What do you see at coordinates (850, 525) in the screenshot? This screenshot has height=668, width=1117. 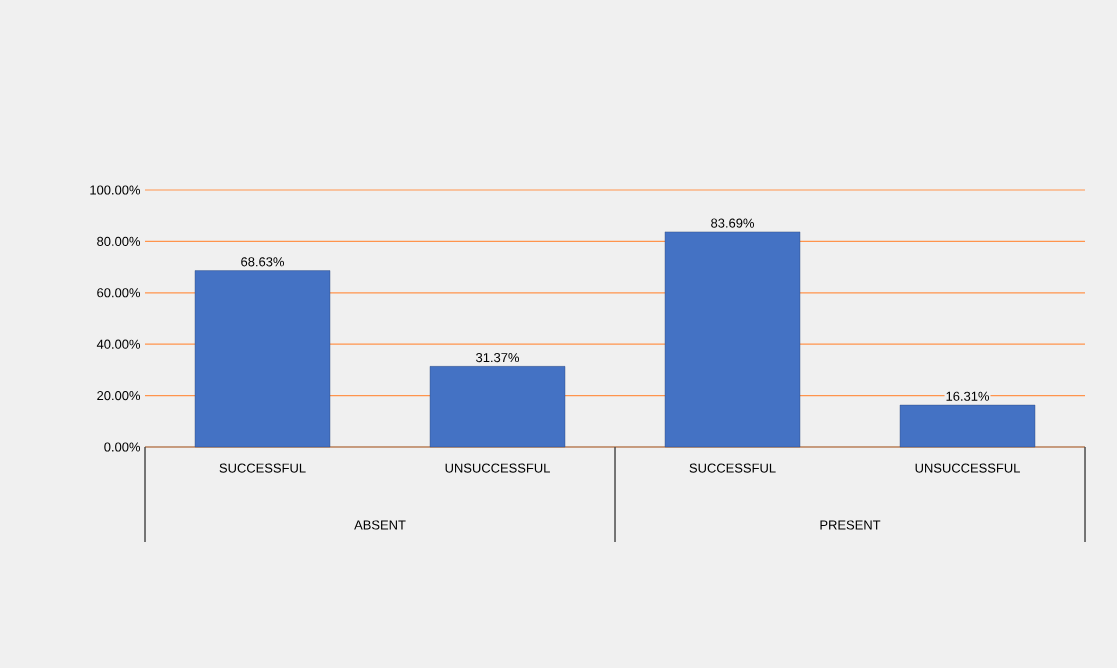 I see `text: PRESENT` at bounding box center [850, 525].